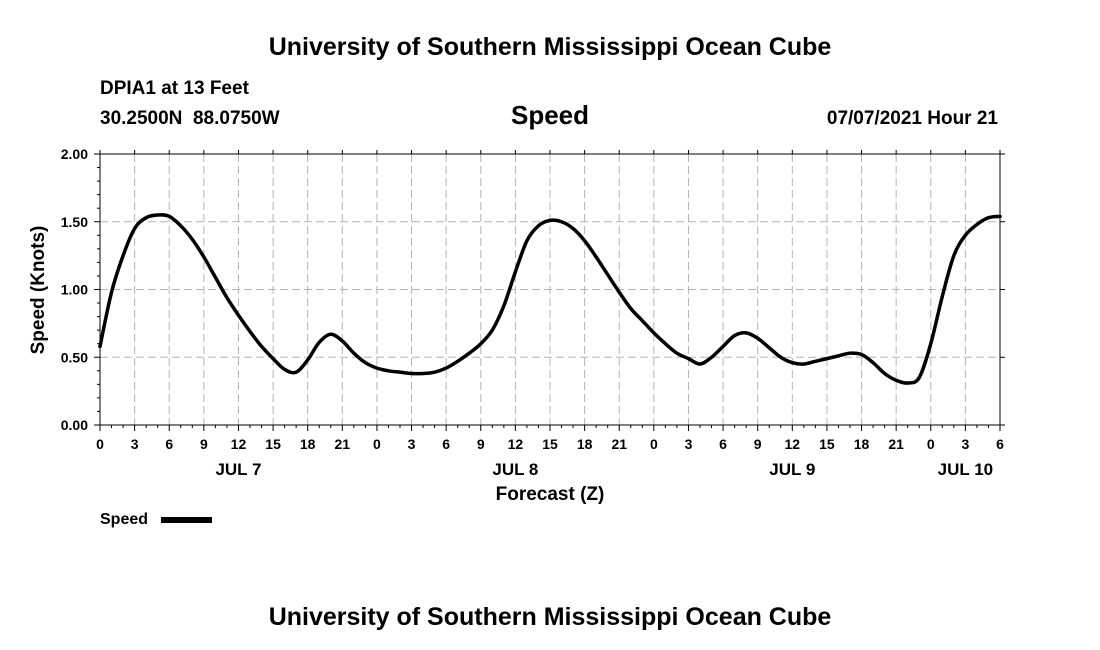  I want to click on station-label: DPIA1 at 13 Feet, so click(175, 88).